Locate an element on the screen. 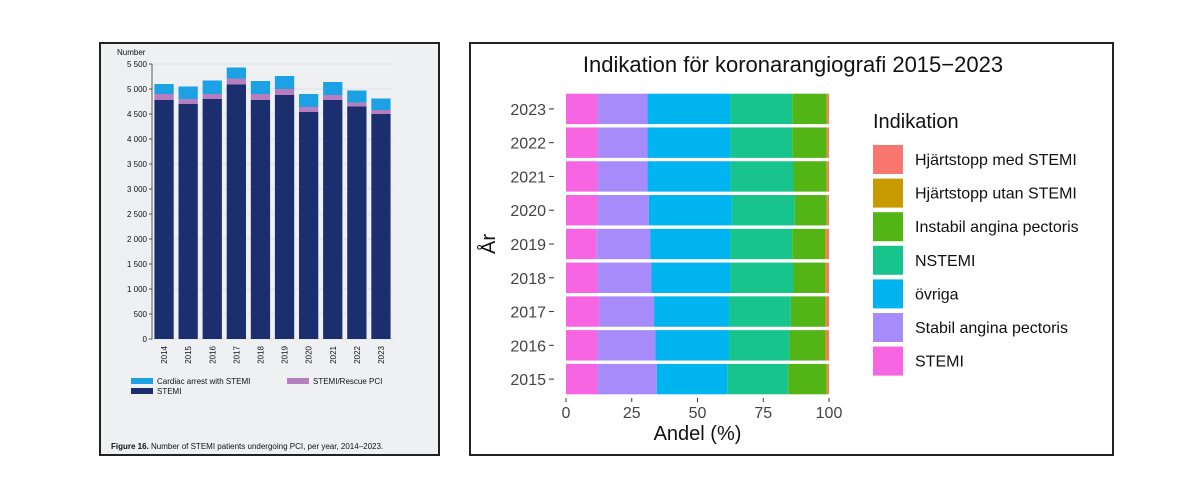  y-tick-label: 2023 is located at coordinates (528, 110).